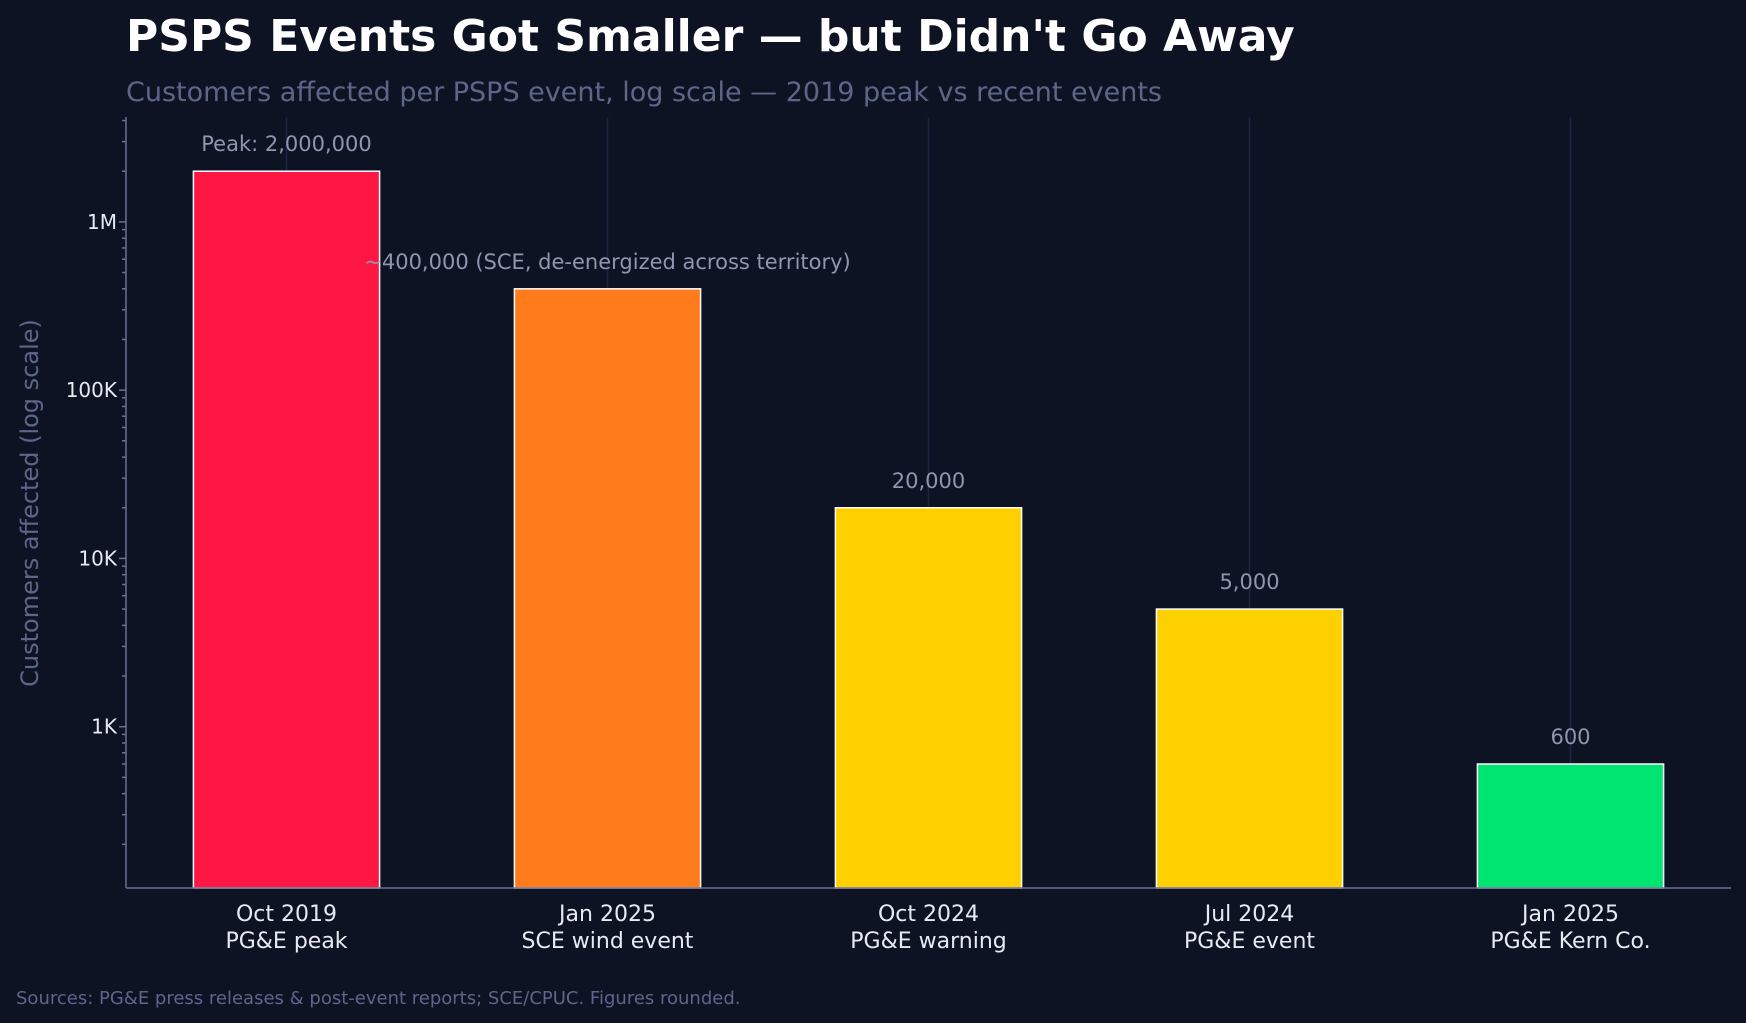  What do you see at coordinates (1570, 941) in the screenshot?
I see `x-tick-label: PG&E Kern Co.` at bounding box center [1570, 941].